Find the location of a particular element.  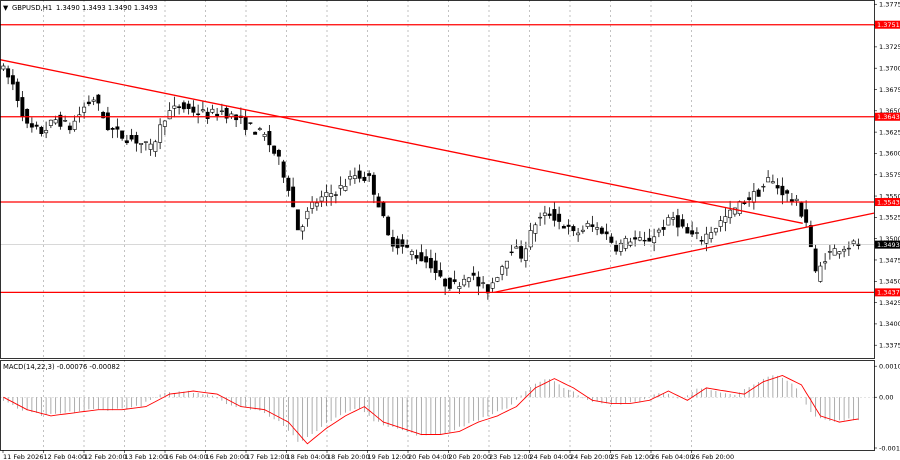

x-tick-label: 26 Feb 20:00 is located at coordinates (713, 456).